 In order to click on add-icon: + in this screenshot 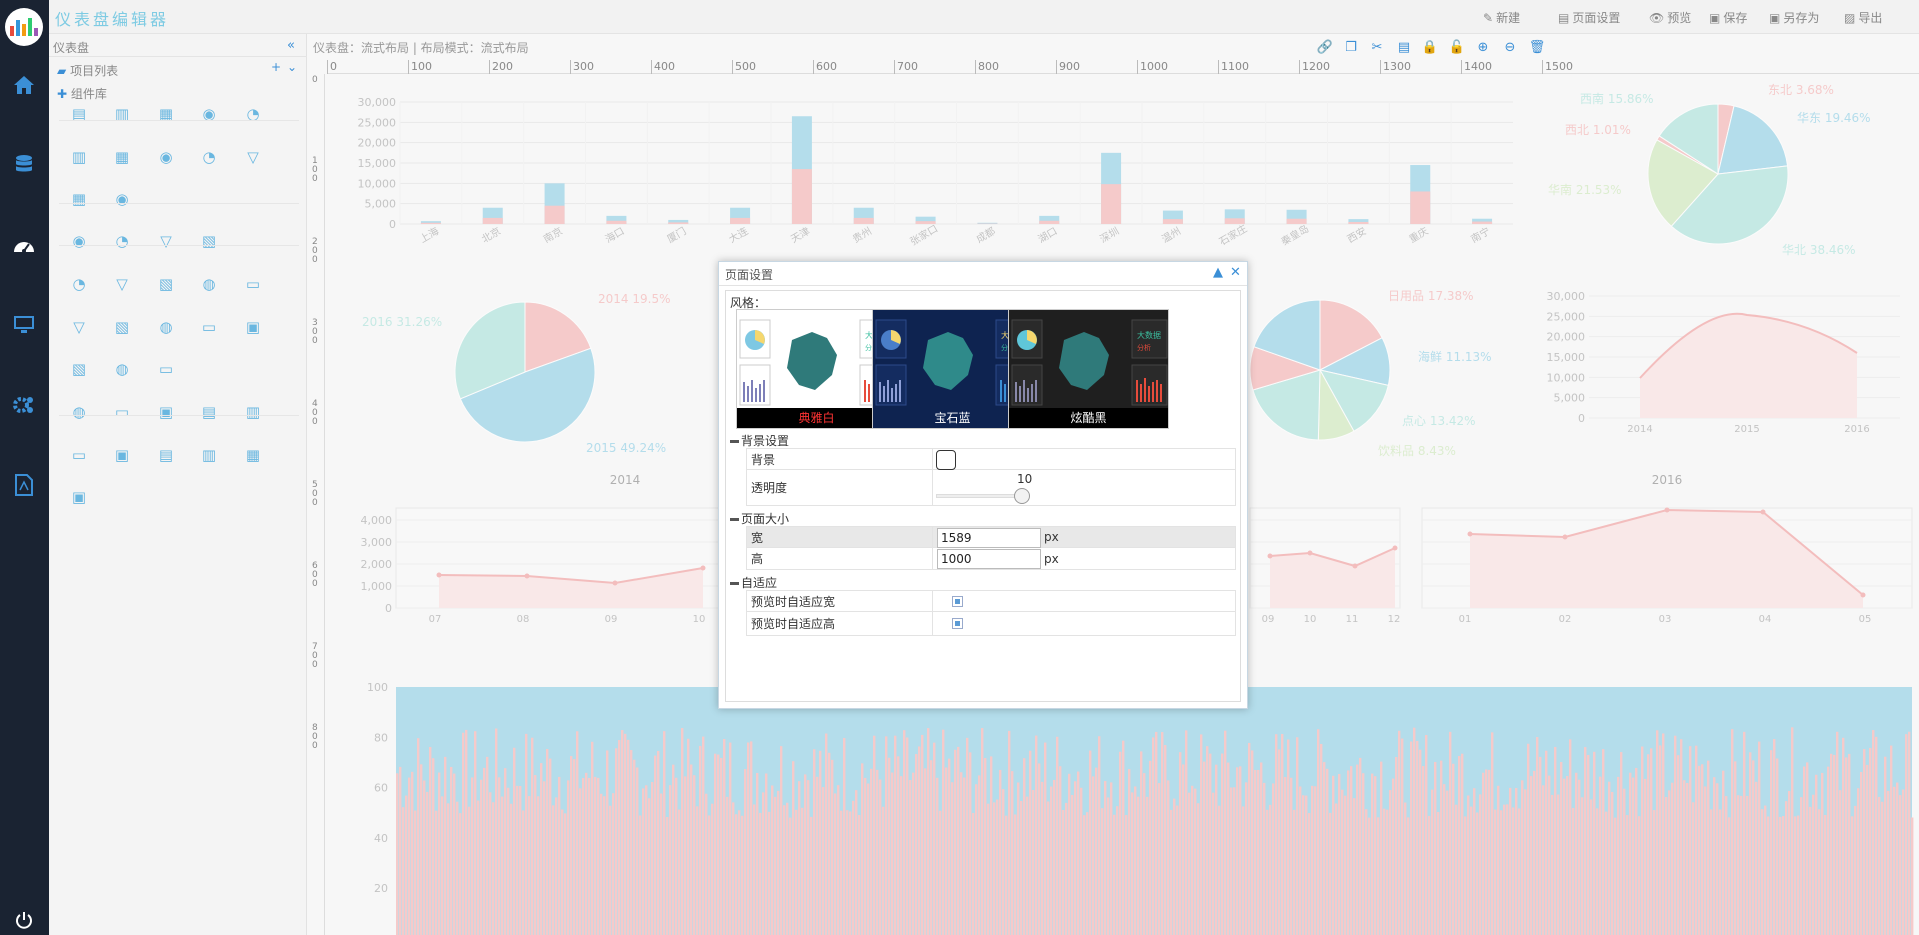, I will do `click(276, 67)`.